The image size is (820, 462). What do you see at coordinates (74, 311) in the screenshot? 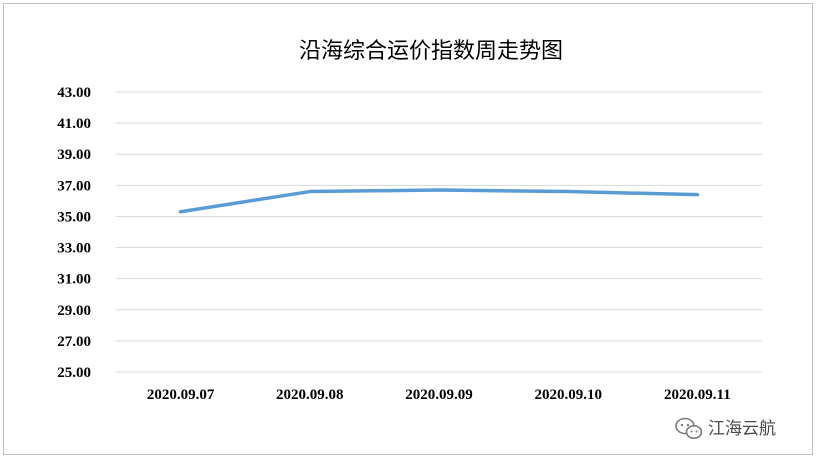
I see `y-tick-label: 29.00` at bounding box center [74, 311].